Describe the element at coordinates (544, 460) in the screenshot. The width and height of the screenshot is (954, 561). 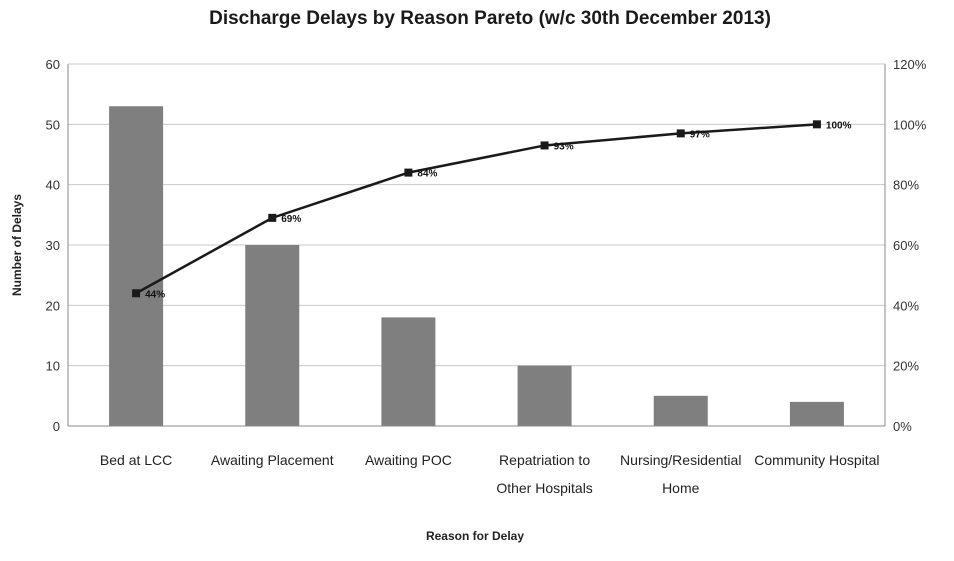
I see `x-category-label-line: Repatriation to` at that location.